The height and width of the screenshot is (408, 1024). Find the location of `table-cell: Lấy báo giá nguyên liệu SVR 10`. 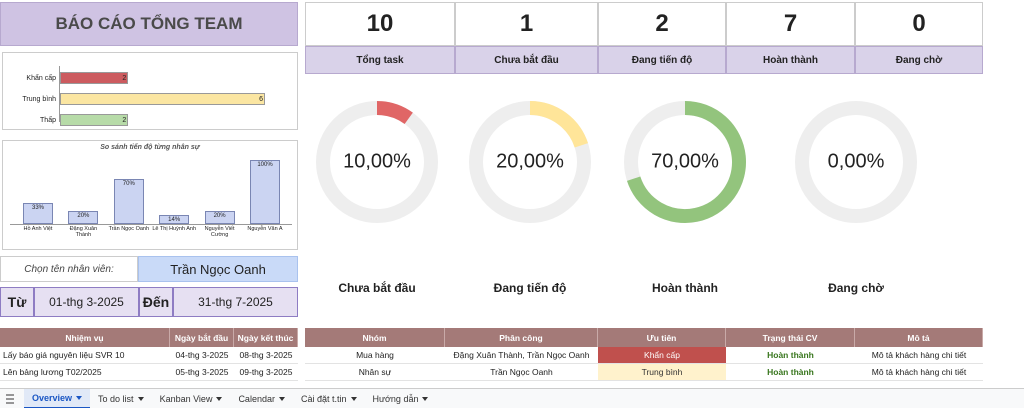

table-cell: Lấy báo giá nguyên liệu SVR 10 is located at coordinates (85, 355).